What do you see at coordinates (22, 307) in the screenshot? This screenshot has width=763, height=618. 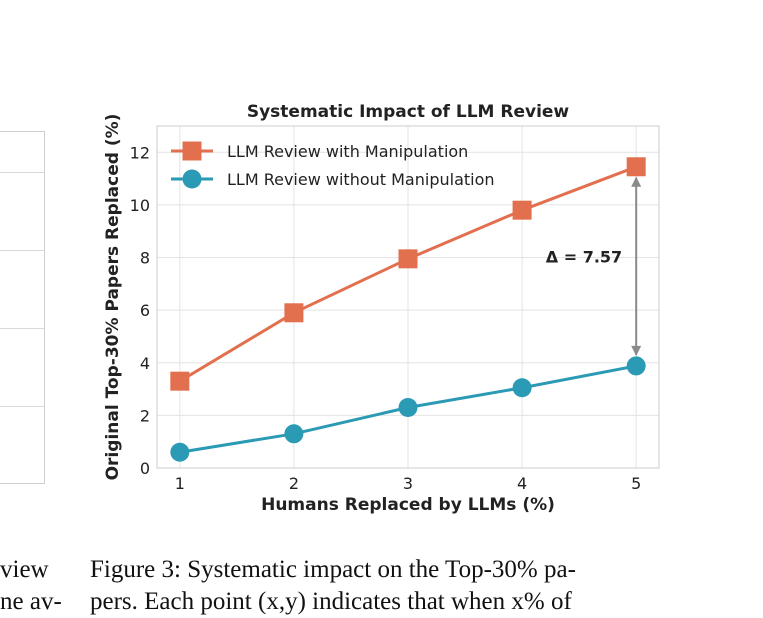 I see `adjacent-table-fragment` at bounding box center [22, 307].